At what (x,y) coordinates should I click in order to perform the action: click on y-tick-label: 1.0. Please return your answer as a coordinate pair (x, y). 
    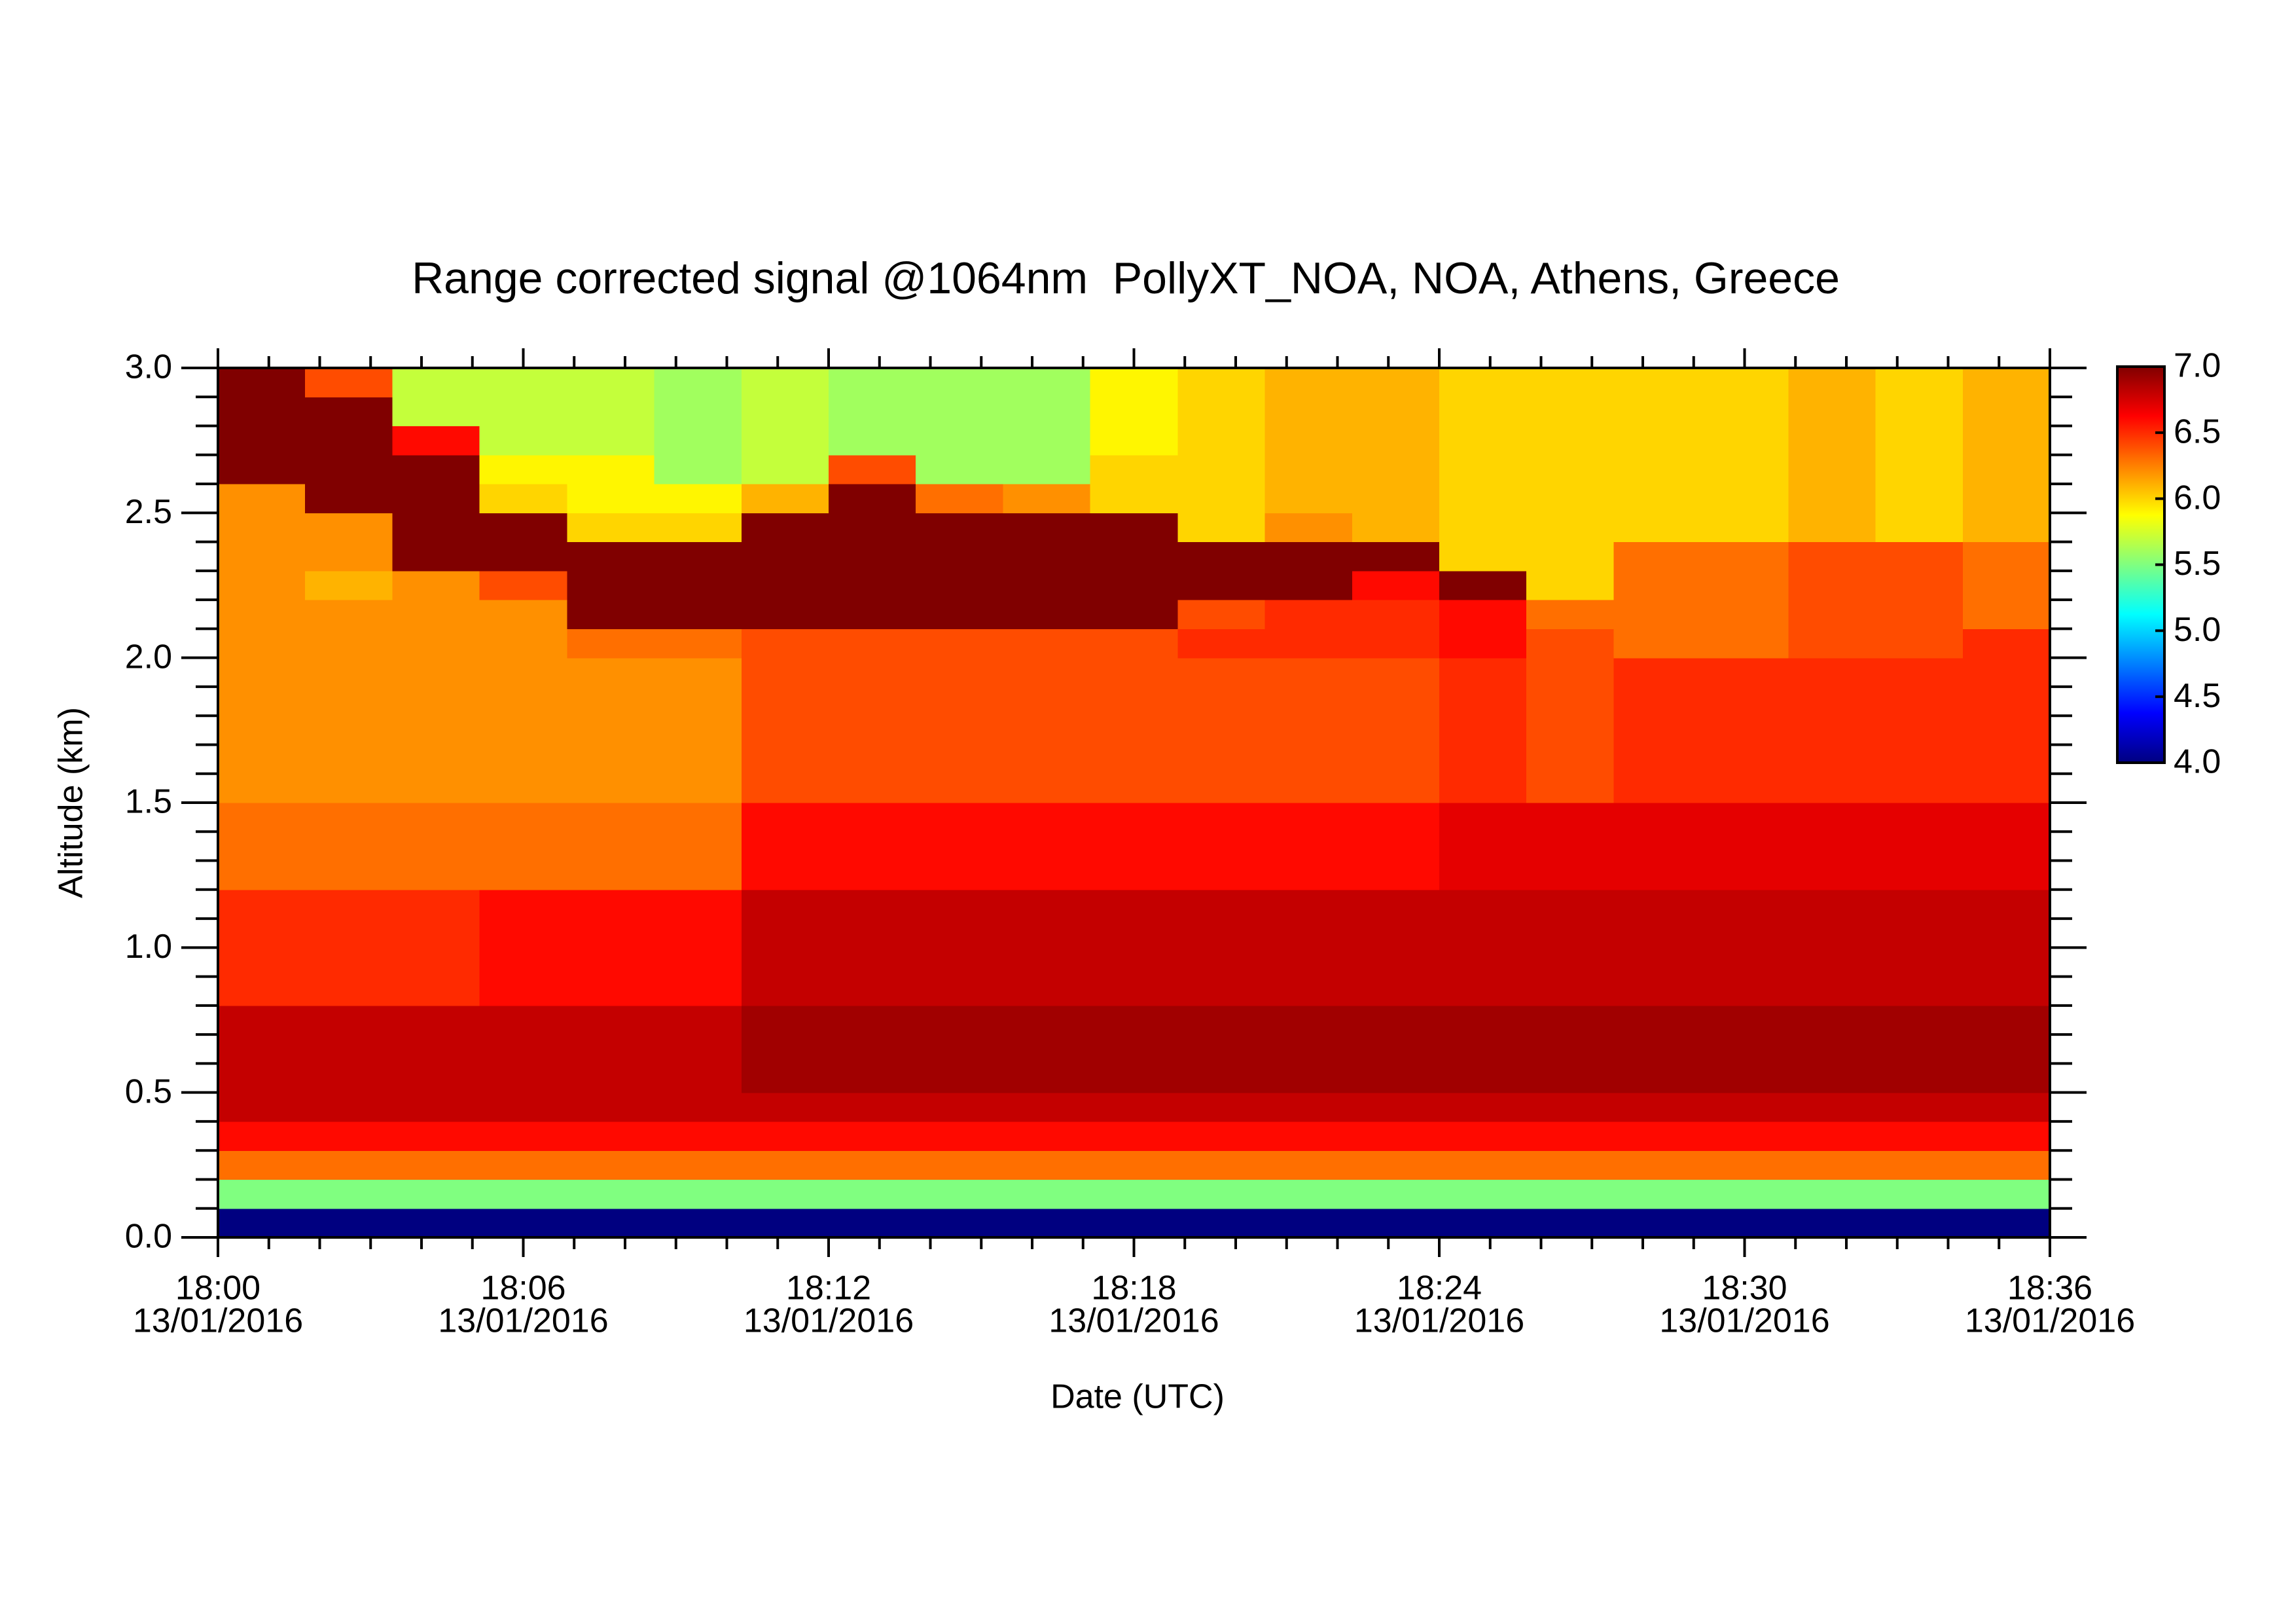
    Looking at the image, I should click on (148, 947).